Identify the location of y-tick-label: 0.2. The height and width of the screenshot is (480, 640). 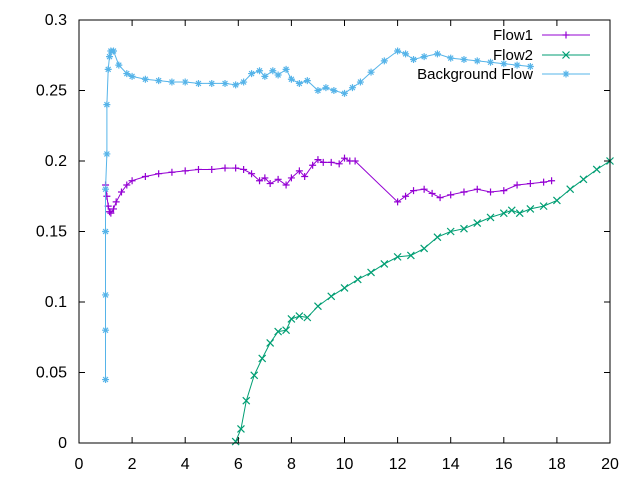
(56, 161).